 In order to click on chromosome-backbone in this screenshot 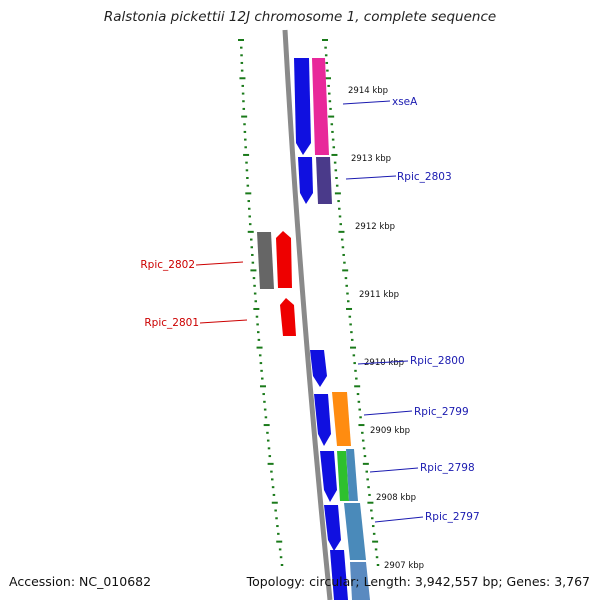, I will do `click(307, 314)`.